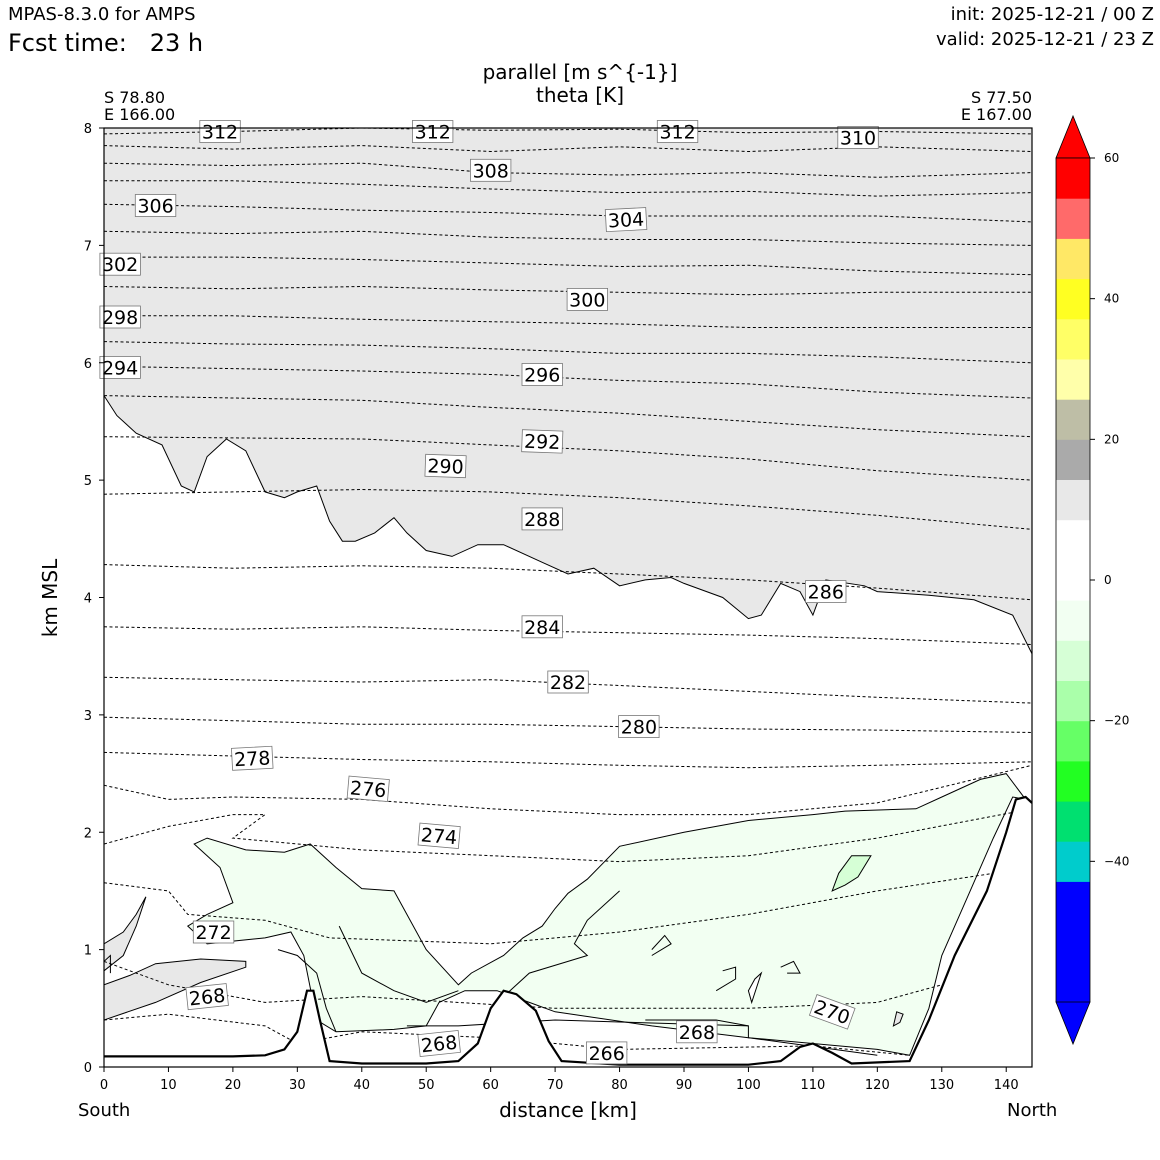  Describe the element at coordinates (104, 1110) in the screenshot. I see `start-direction: South` at that location.